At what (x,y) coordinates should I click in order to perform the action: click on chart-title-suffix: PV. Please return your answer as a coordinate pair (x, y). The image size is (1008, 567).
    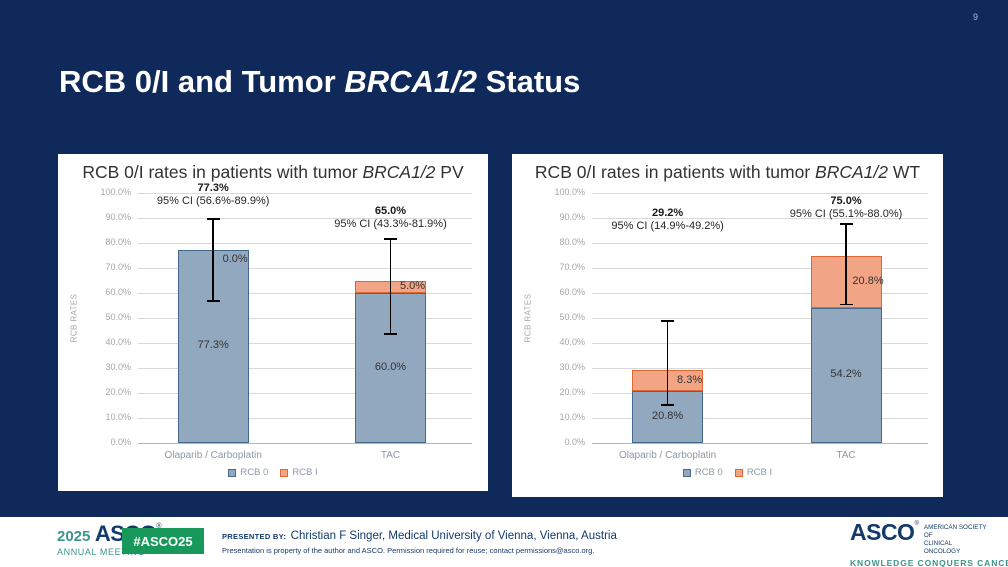
    Looking at the image, I should click on (449, 172).